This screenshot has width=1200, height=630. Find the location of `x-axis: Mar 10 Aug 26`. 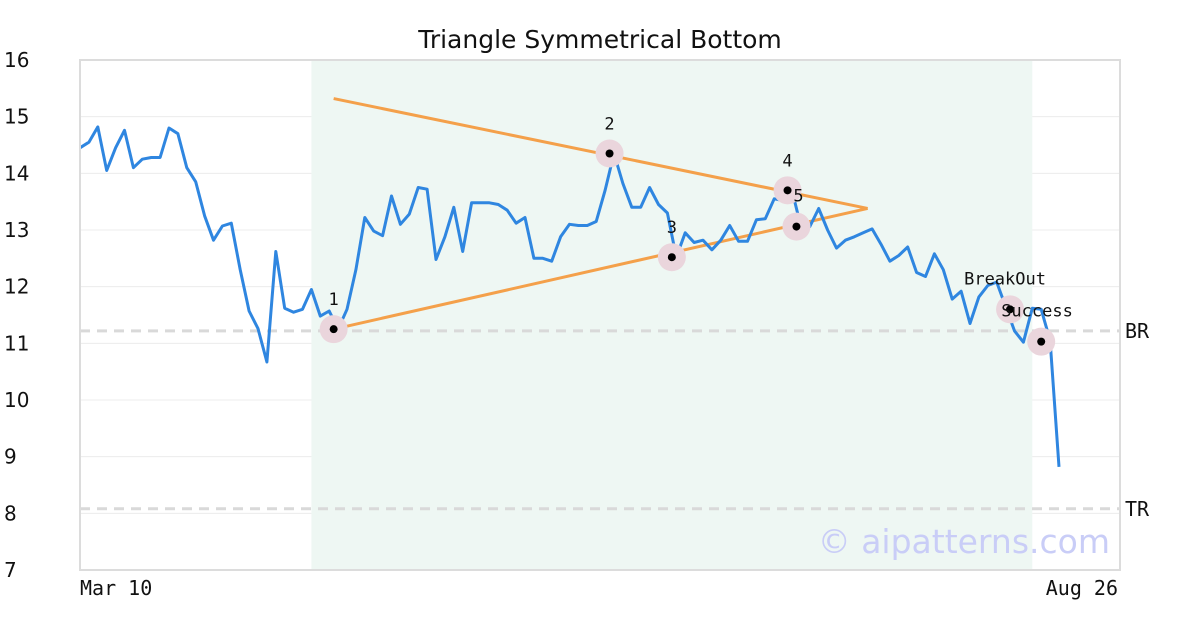

x-axis: Mar 10 Aug 26 is located at coordinates (599, 588).